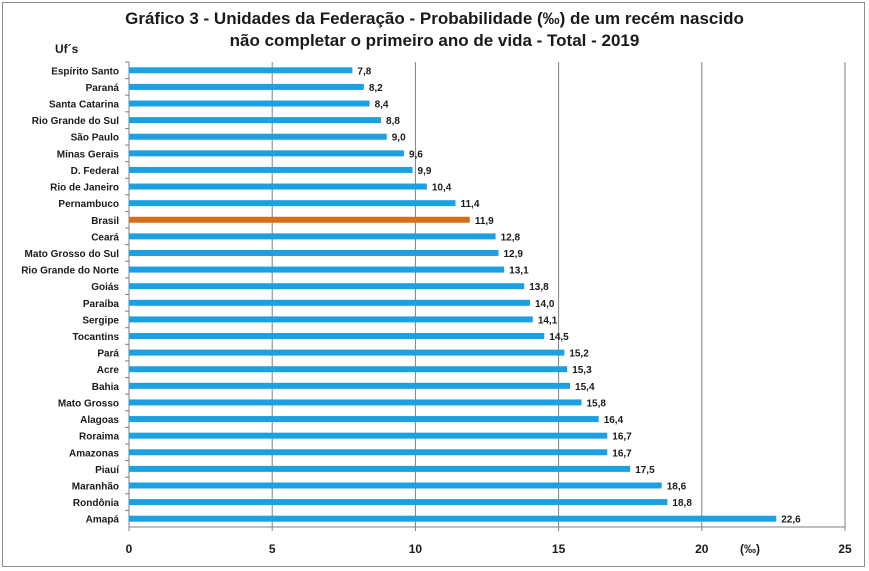  Describe the element at coordinates (791, 520) in the screenshot. I see `data-label: 22,6` at that location.